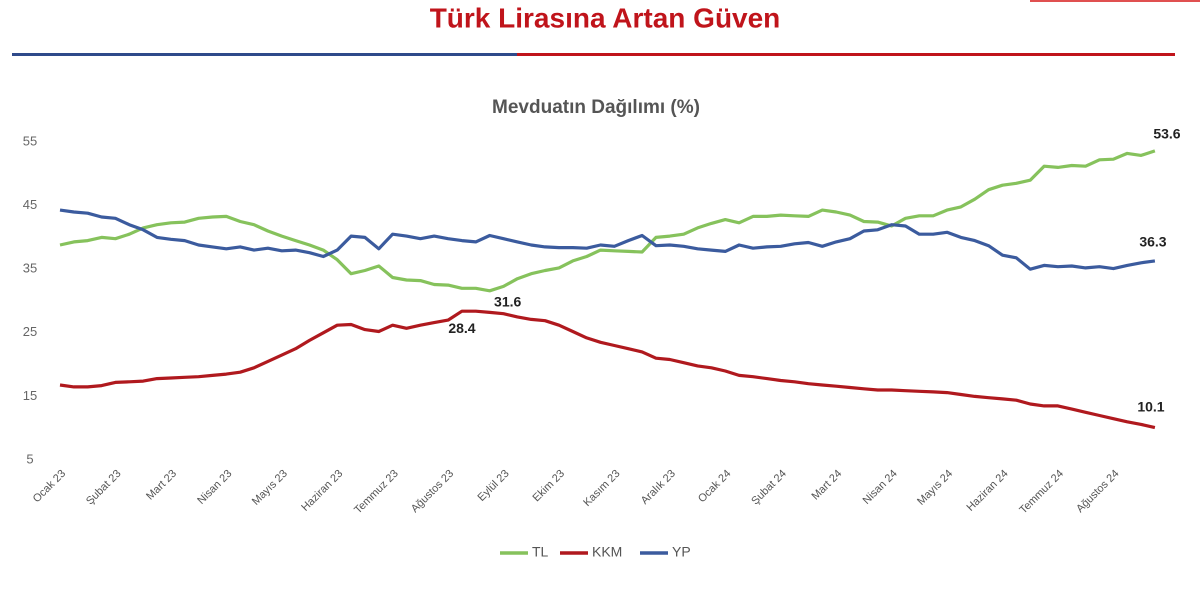  Describe the element at coordinates (601, 488) in the screenshot. I see `x-tick-label: Kasım 23` at that location.